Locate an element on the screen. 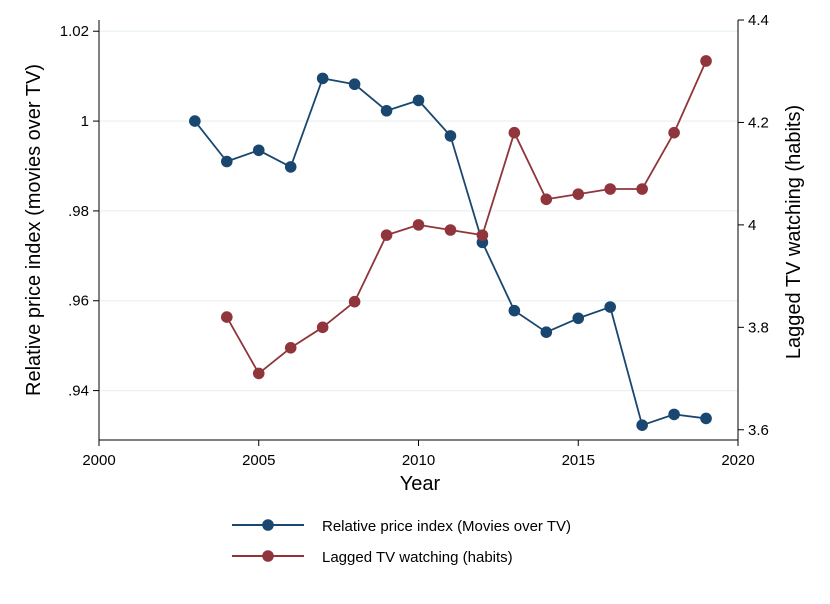 The height and width of the screenshot is (604, 830). left-tick-label-1: 1 is located at coordinates (85, 121).